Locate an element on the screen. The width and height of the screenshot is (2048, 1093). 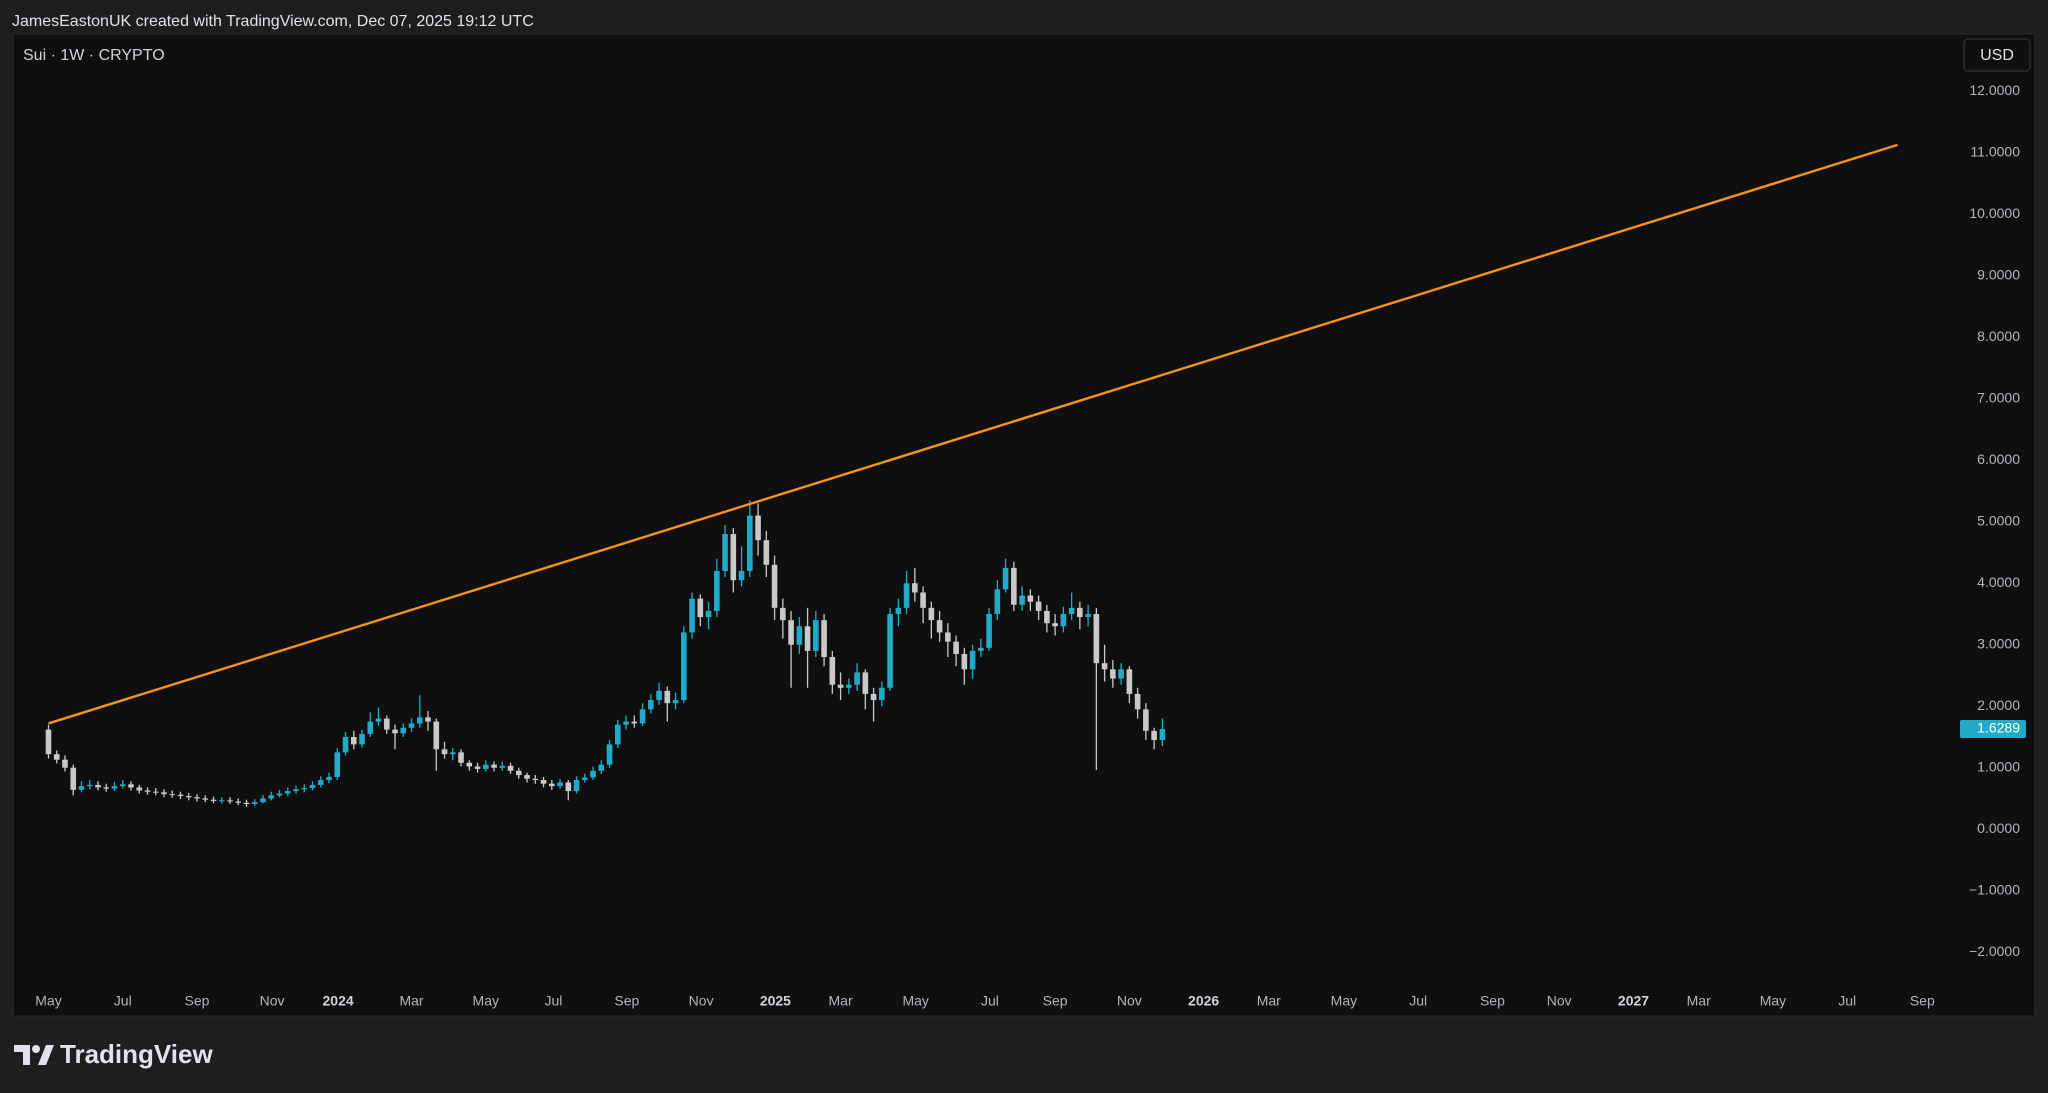
tradingview-logo is located at coordinates (34, 1055).